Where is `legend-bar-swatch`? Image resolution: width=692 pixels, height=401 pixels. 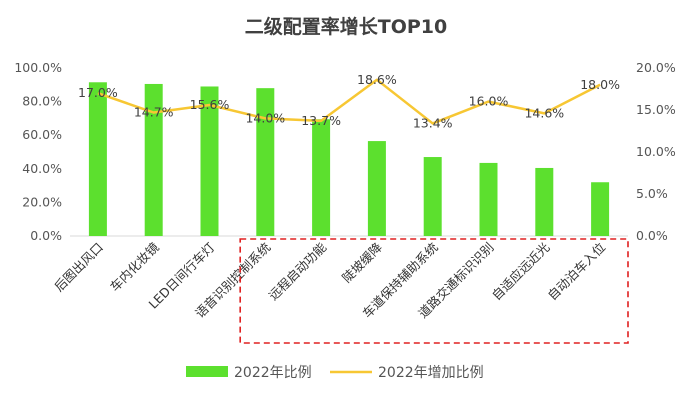
legend-bar-swatch is located at coordinates (207, 371).